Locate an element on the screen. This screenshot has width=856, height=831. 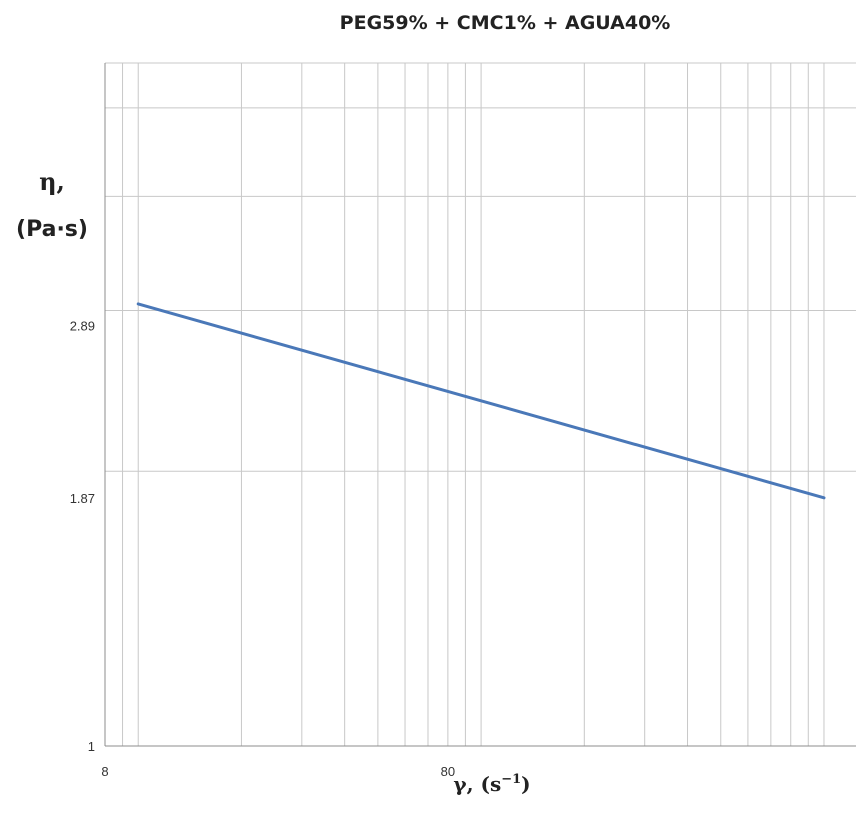
y-axis-title-line2: (Pa·s) is located at coordinates (52, 229).